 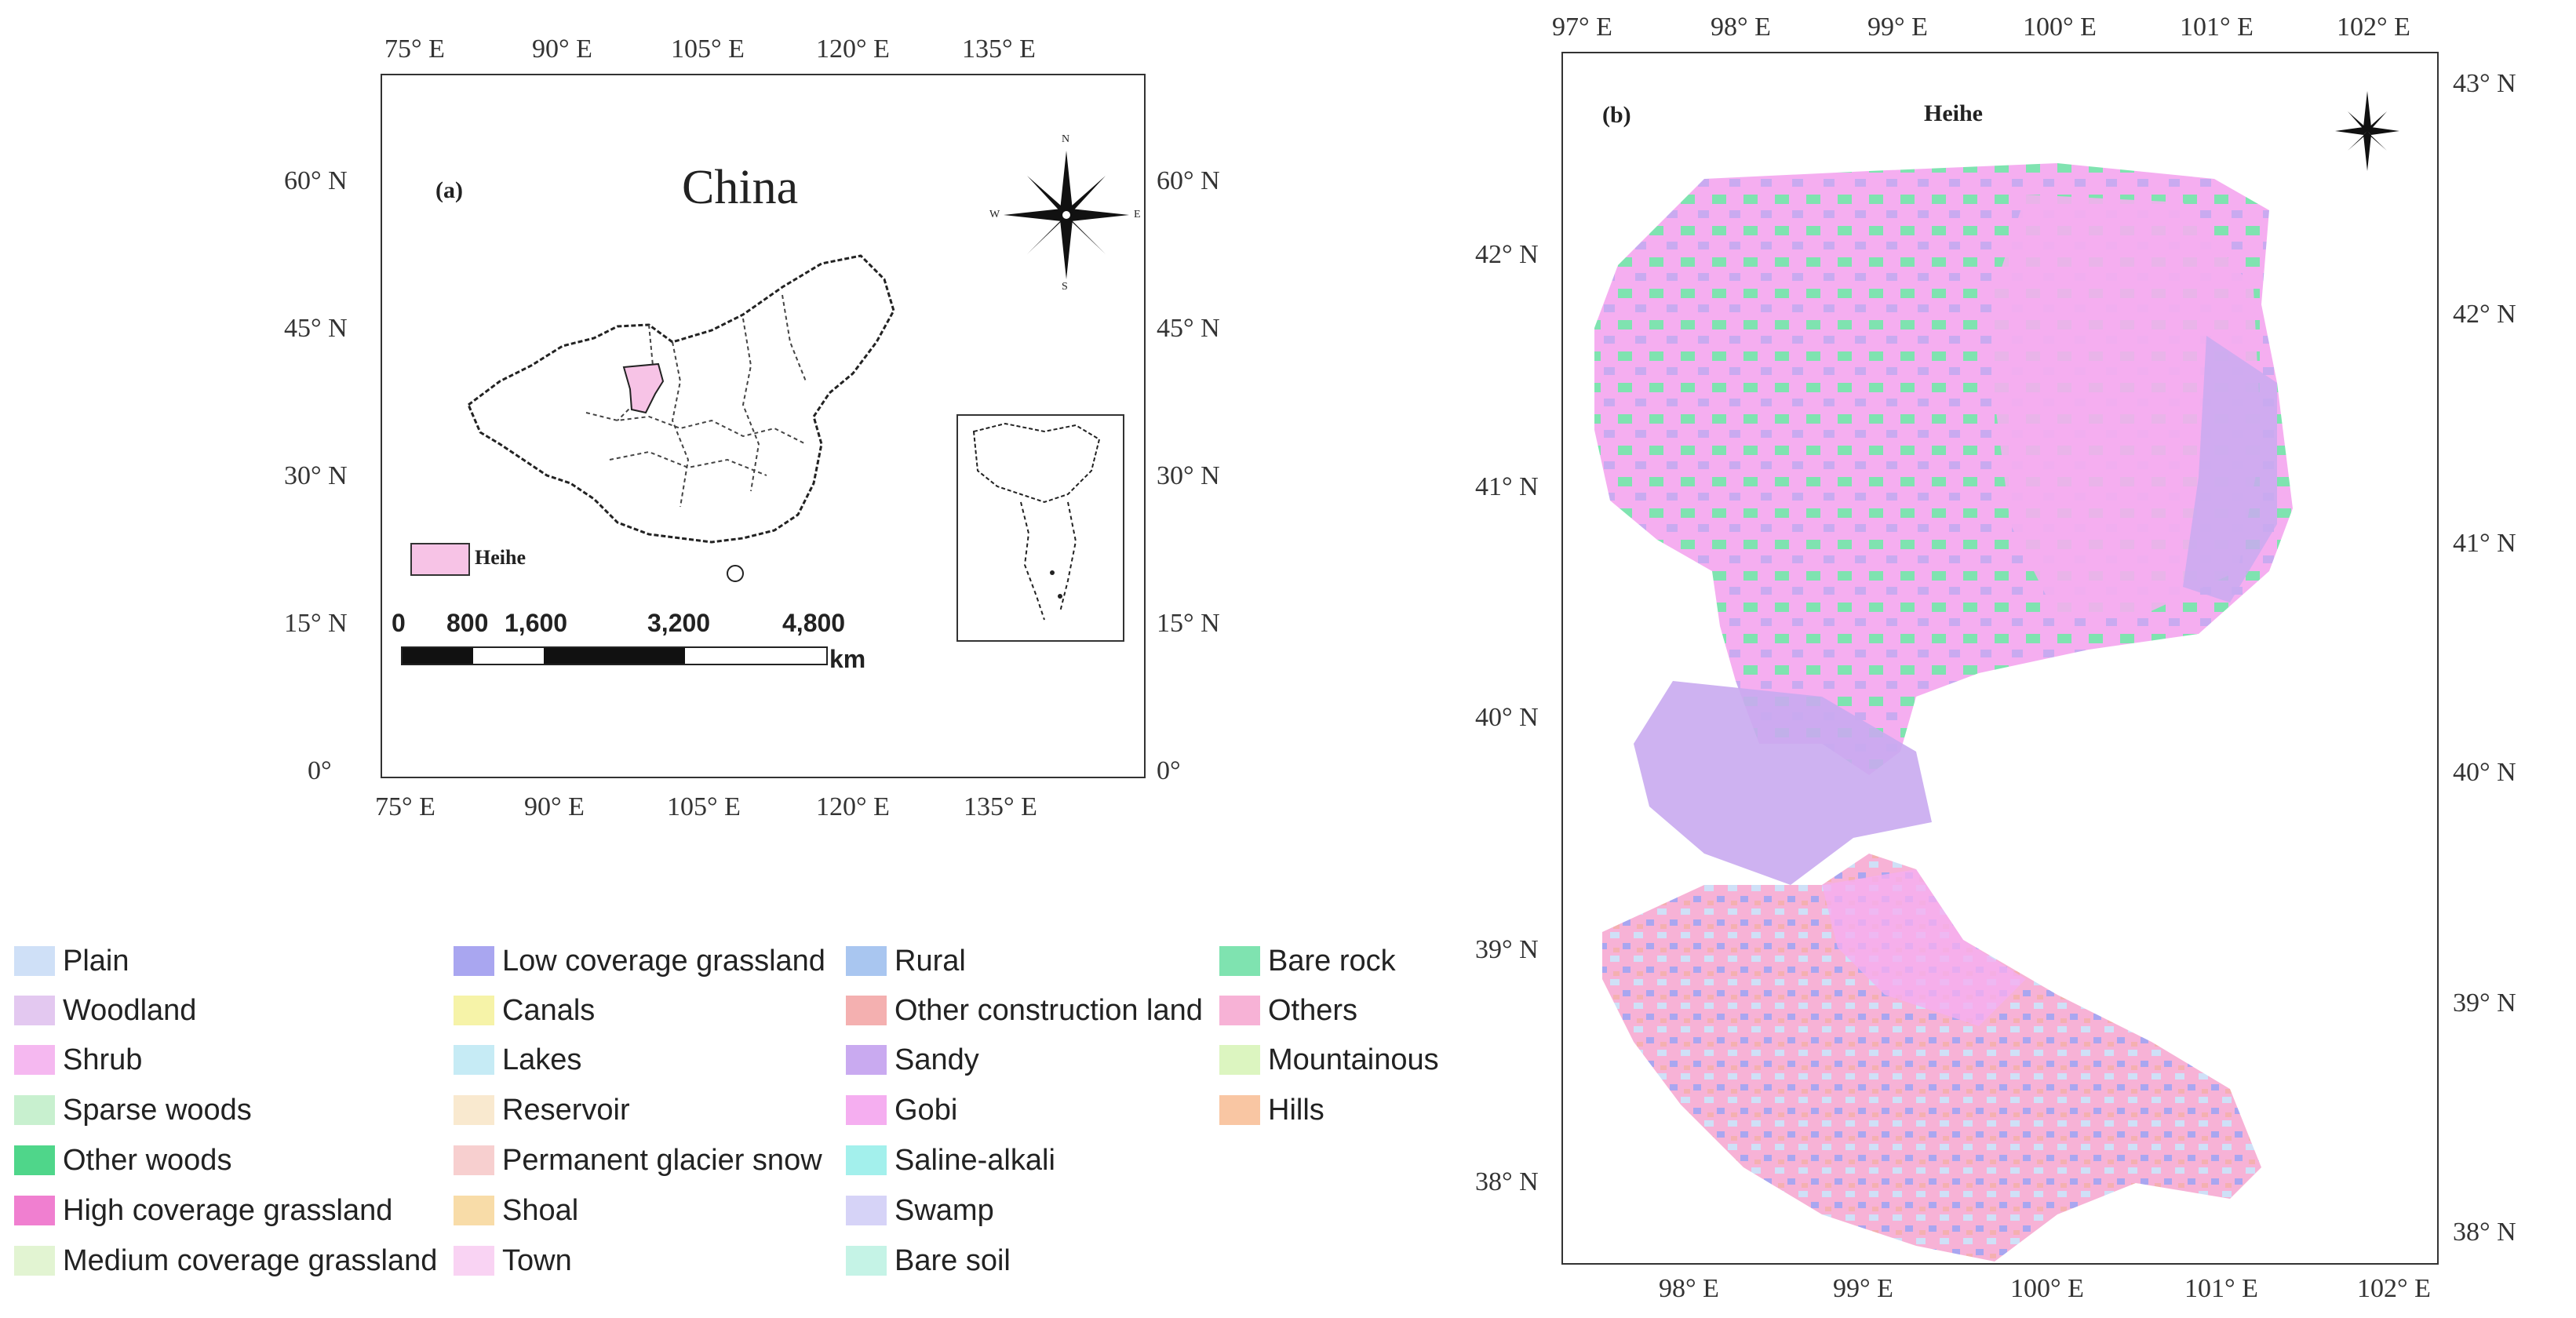 I want to click on legend-item-other-construction-land: Other construction land, so click(x=1024, y=1010).